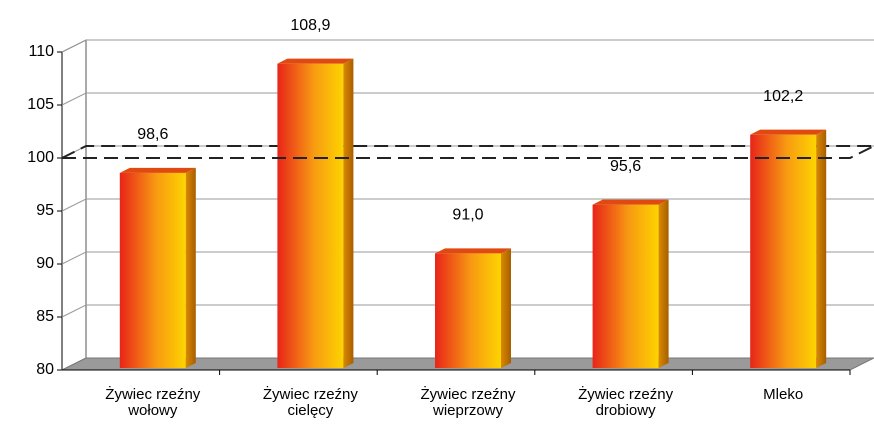 Image resolution: width=874 pixels, height=425 pixels. Describe the element at coordinates (41, 51) in the screenshot. I see `y-tick-label: 110` at that location.